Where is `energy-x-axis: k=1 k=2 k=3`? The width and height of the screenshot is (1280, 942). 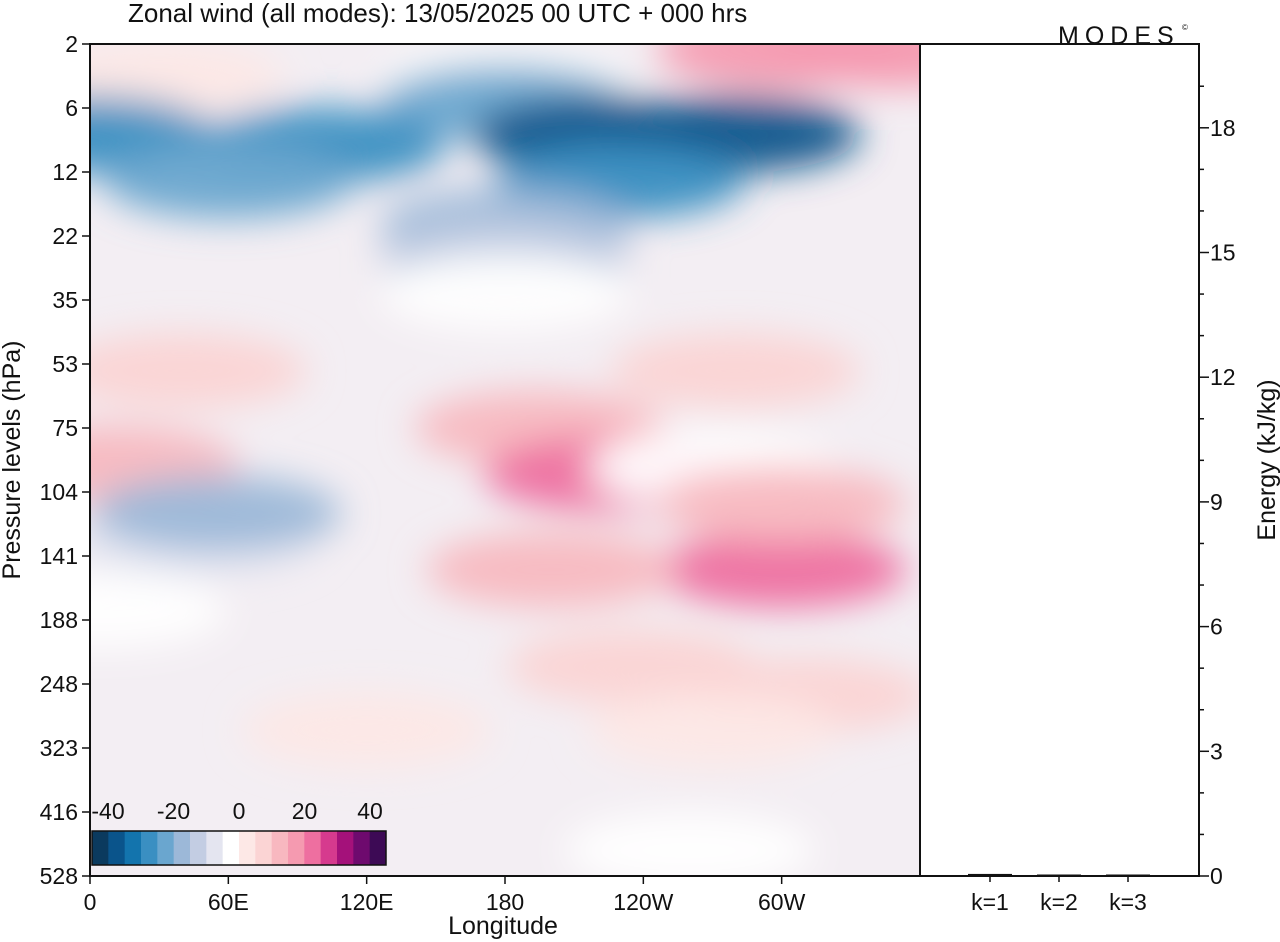 energy-x-axis: k=1 k=2 k=3 is located at coordinates (1059, 895).